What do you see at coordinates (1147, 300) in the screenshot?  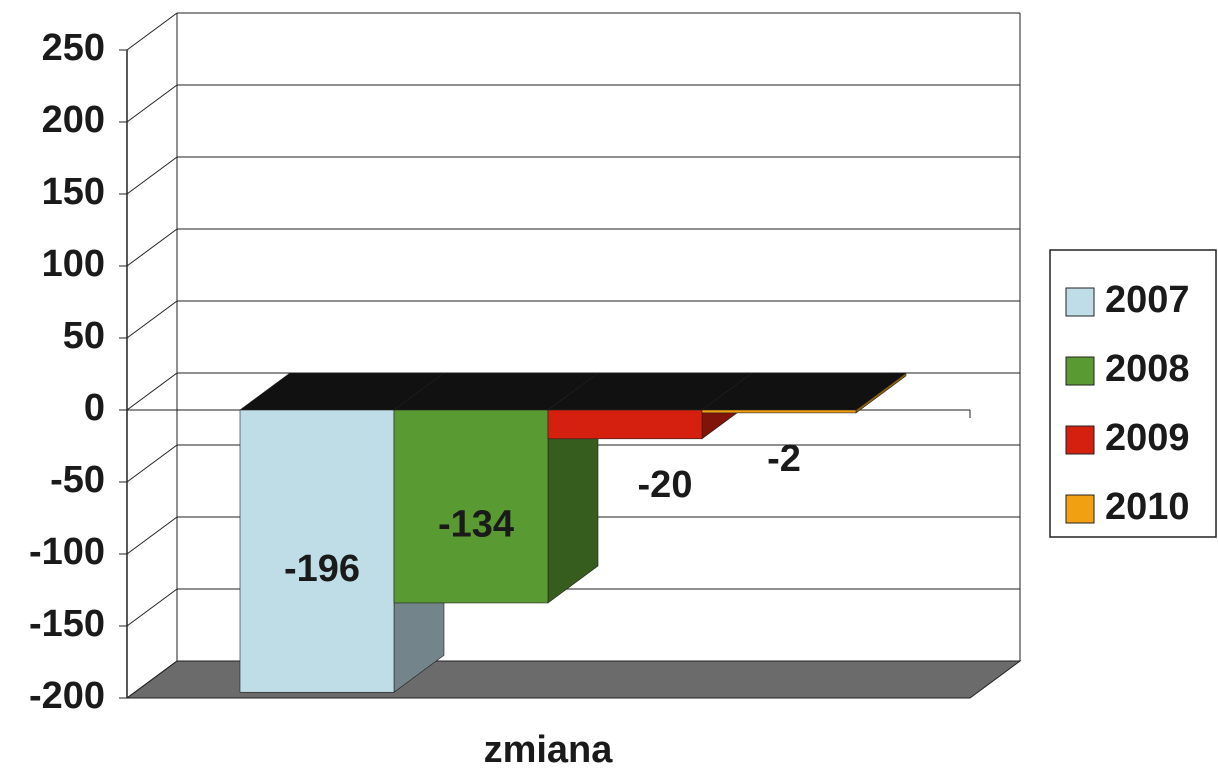 I see `legend-label: 2007` at bounding box center [1147, 300].